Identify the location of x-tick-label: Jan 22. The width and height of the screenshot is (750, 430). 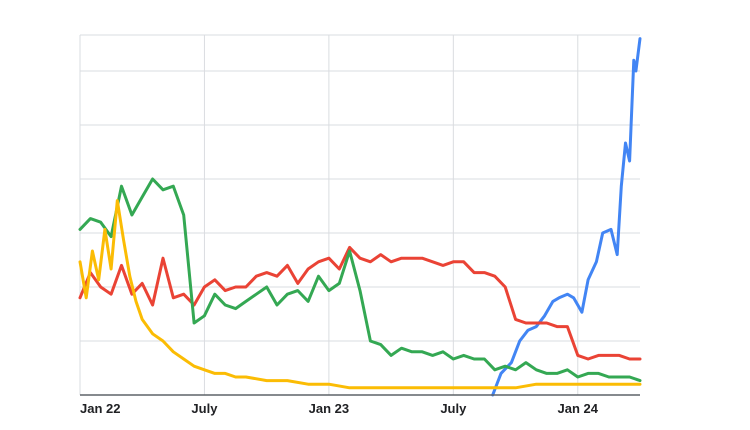
(100, 408).